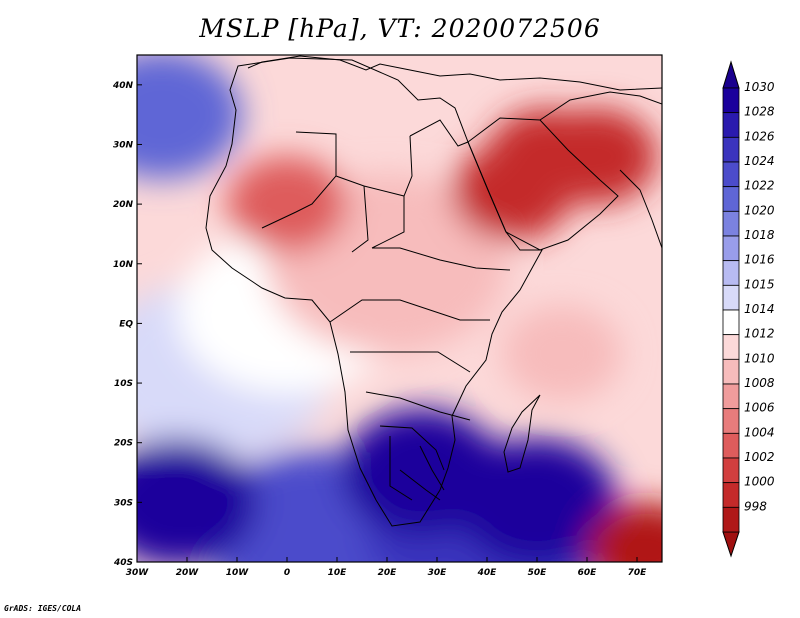 The image size is (800, 618). Describe the element at coordinates (388, 573) in the screenshot. I see `lon-tick-label: 20E` at that location.